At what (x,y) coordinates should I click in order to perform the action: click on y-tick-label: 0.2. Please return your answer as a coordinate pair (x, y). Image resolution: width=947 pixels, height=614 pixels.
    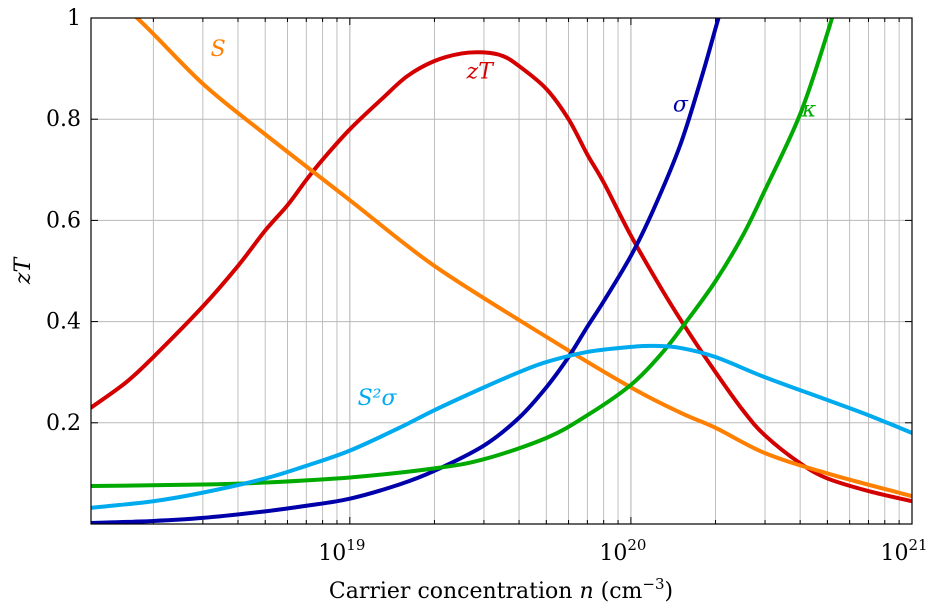
    Looking at the image, I should click on (63, 423).